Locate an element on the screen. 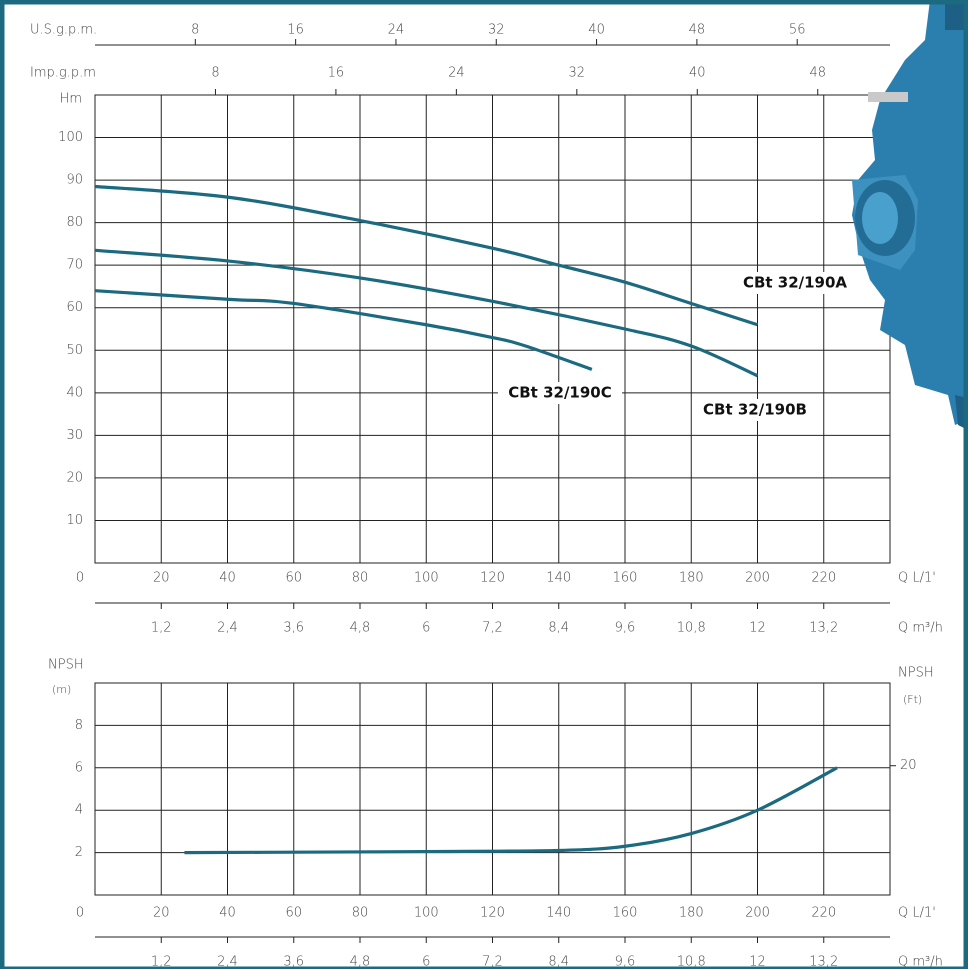 This screenshot has width=968, height=969. curve-label: CBt 32/190C is located at coordinates (560, 393).